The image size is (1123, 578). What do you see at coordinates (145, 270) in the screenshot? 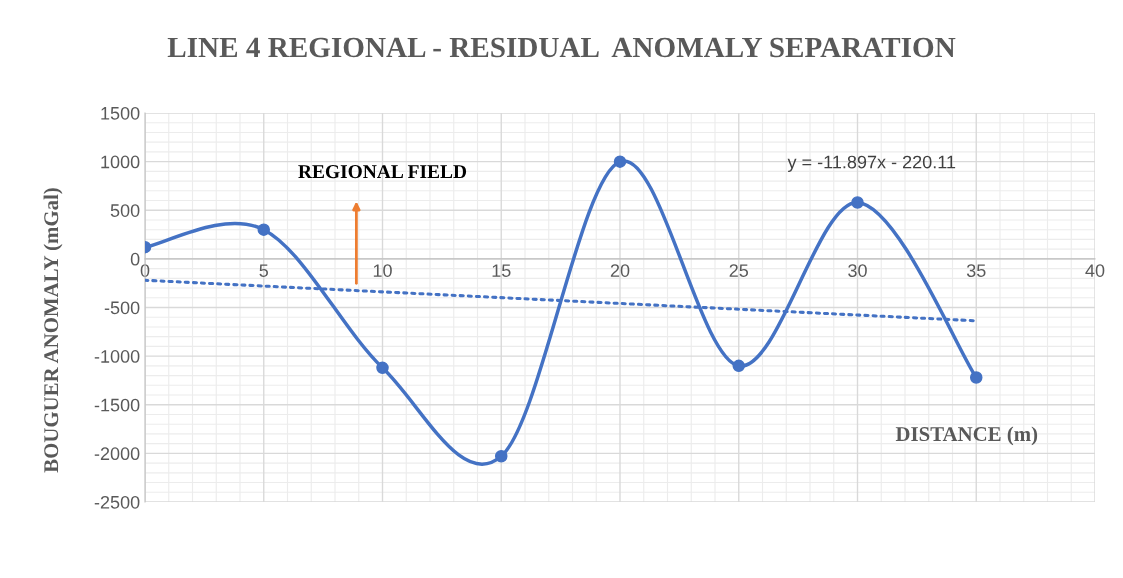
I see `x-tick-label: 0` at bounding box center [145, 270].